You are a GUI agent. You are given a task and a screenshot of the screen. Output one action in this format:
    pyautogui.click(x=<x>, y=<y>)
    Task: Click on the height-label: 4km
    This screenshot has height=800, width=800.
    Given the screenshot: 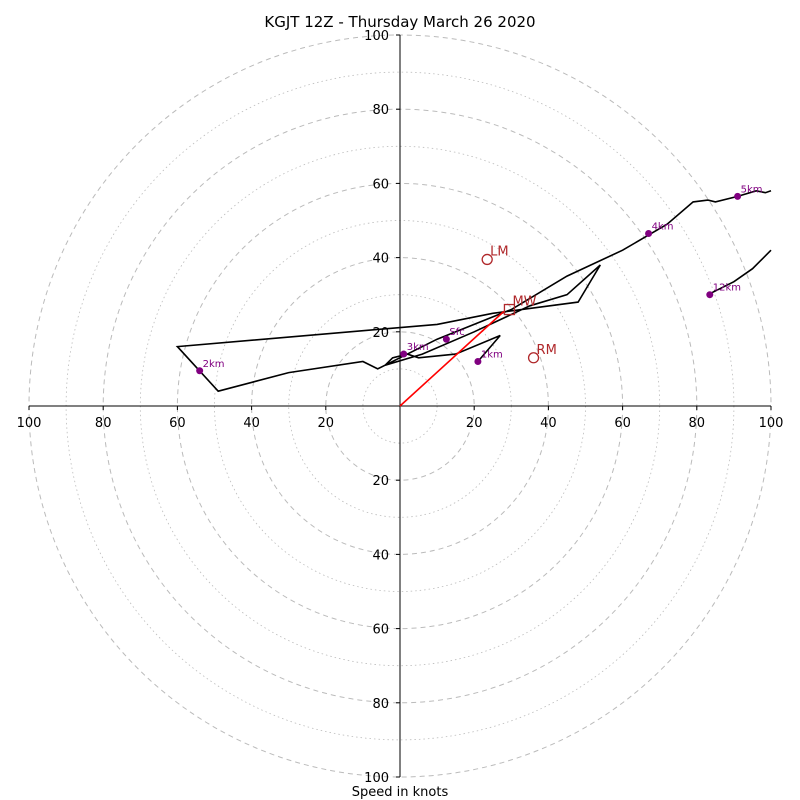 What is the action you would take?
    pyautogui.click(x=663, y=226)
    